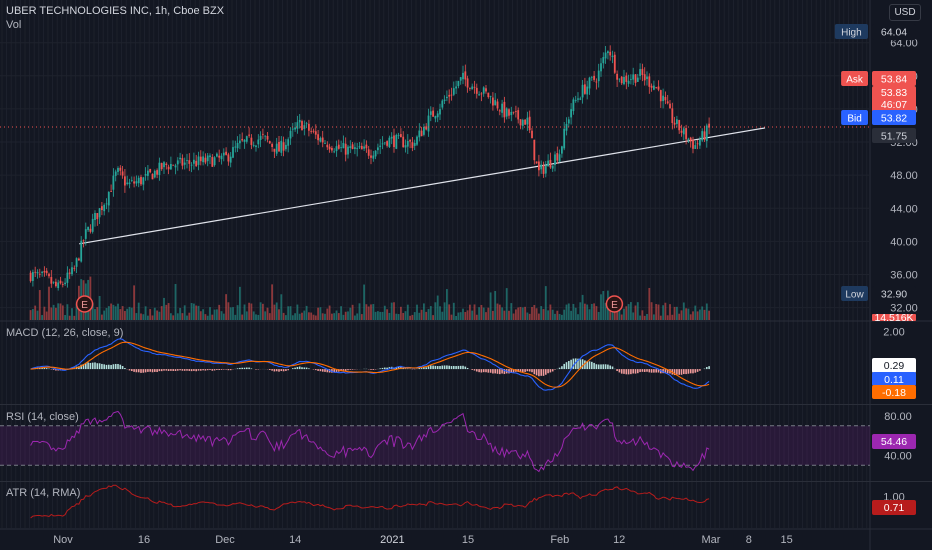 This screenshot has width=932, height=550. I want to click on price-tick-label: 64.00, so click(904, 44).